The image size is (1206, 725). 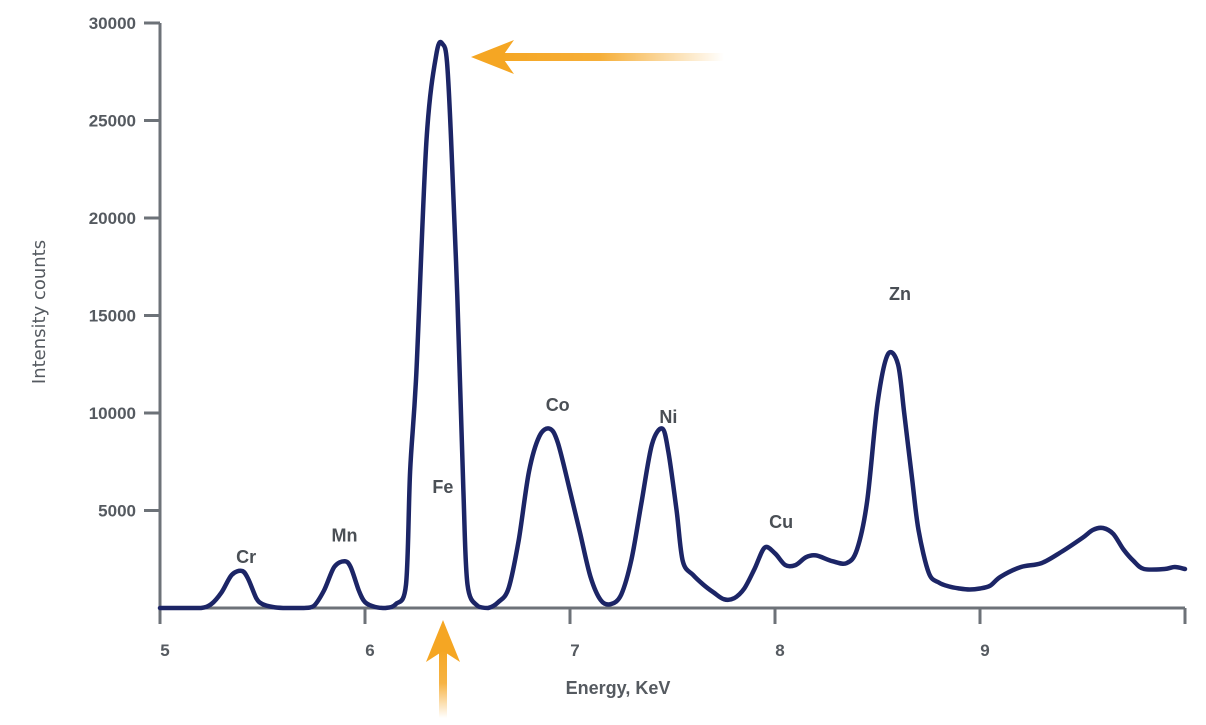 I want to click on peak-label-fe: Fe, so click(x=442, y=487).